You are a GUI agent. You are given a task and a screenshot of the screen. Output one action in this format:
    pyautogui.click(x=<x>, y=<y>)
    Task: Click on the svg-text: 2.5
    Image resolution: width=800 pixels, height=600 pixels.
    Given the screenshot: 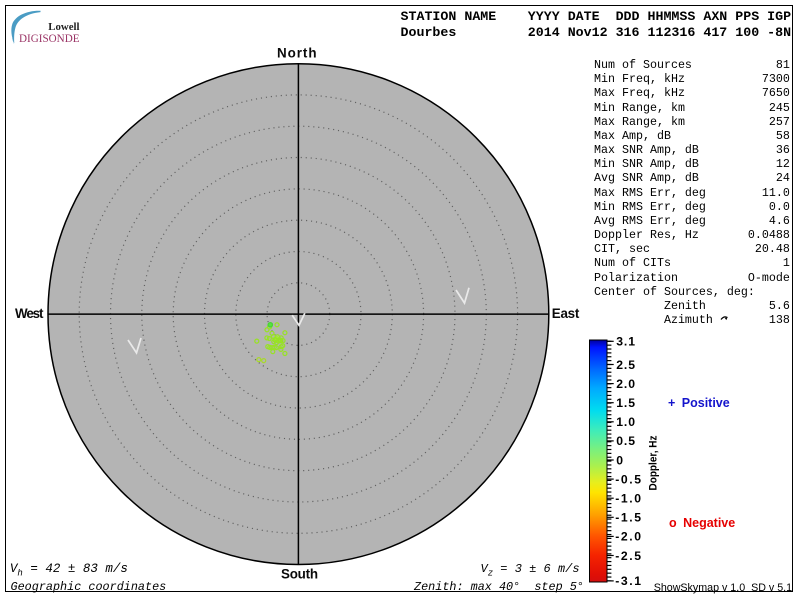 What is the action you would take?
    pyautogui.click(x=625, y=365)
    